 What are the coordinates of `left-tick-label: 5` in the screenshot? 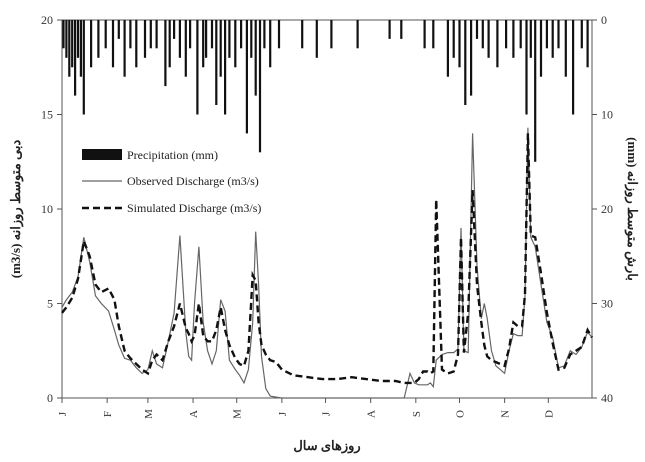 It's located at (50, 304).